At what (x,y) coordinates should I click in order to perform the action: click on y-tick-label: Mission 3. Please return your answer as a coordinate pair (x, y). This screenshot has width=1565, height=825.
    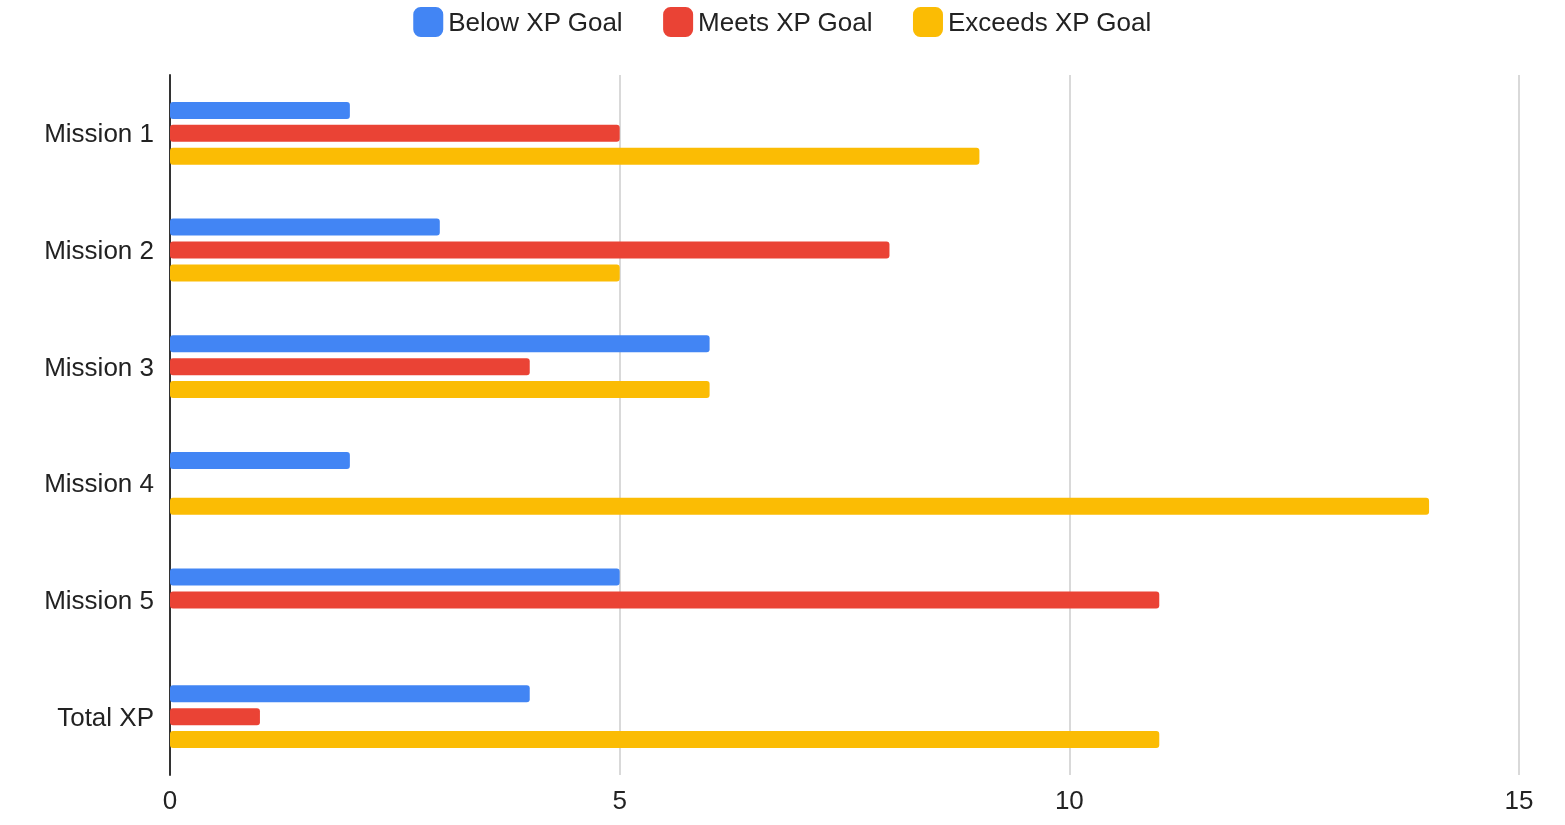
    Looking at the image, I should click on (99, 366).